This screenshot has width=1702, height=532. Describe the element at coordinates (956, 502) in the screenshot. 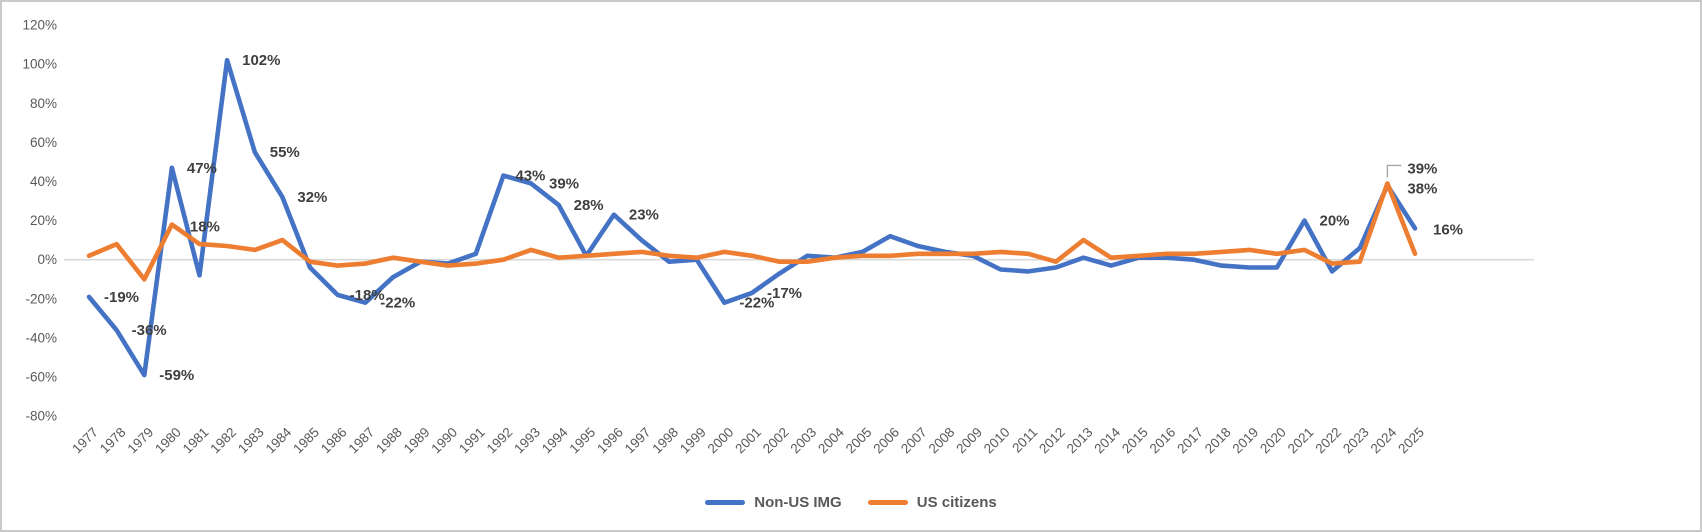

I see `legend-label-us-citizens: US citizens` at that location.